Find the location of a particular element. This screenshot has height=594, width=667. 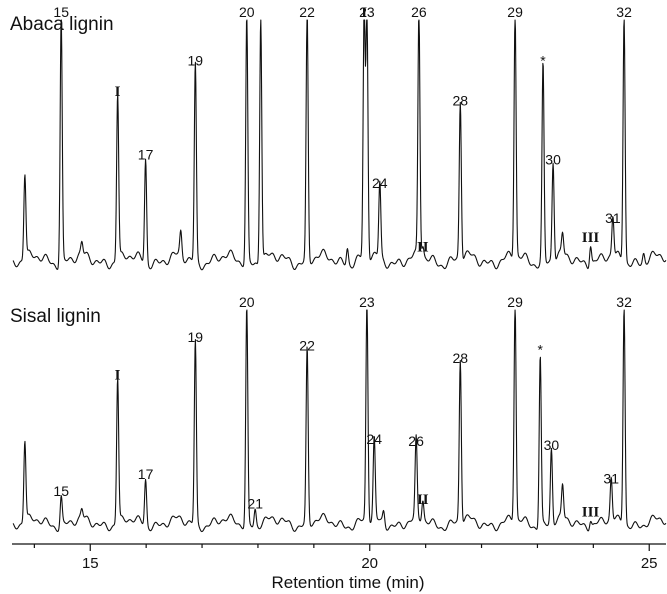

sisal-peak-label: 15 is located at coordinates (61, 491).